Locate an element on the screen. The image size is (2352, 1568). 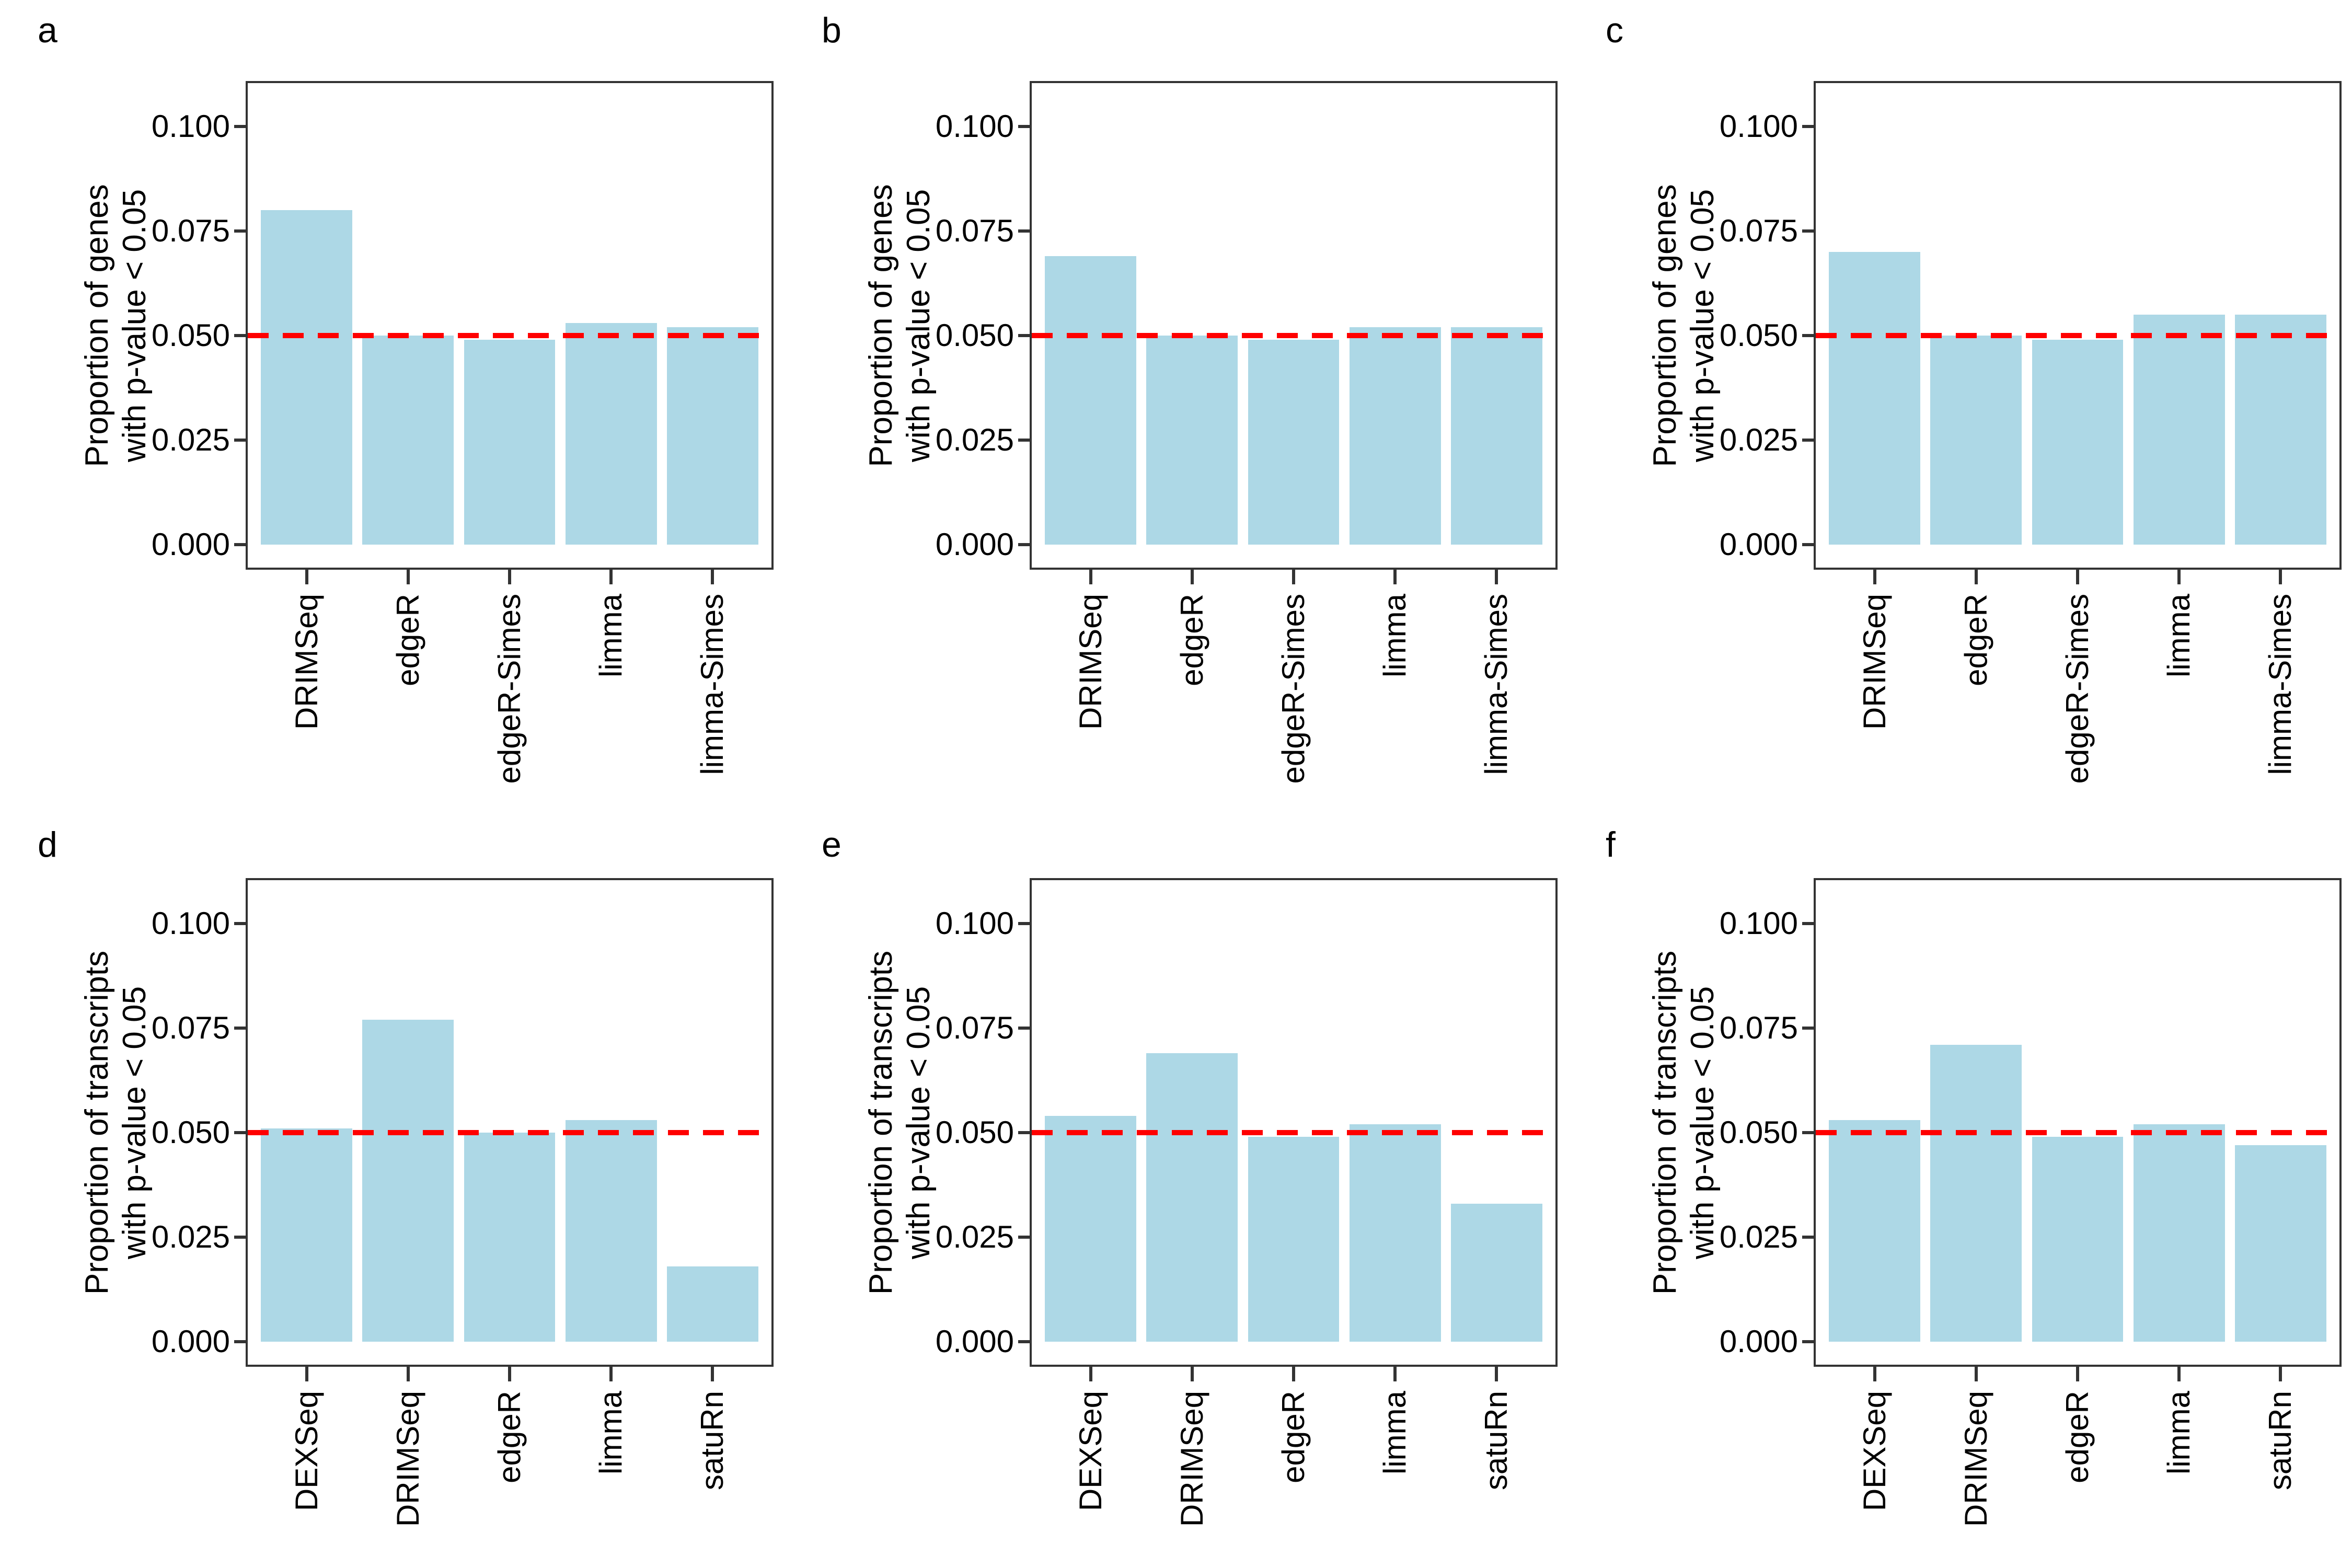
bar-DEXSeq is located at coordinates (1090, 1229).